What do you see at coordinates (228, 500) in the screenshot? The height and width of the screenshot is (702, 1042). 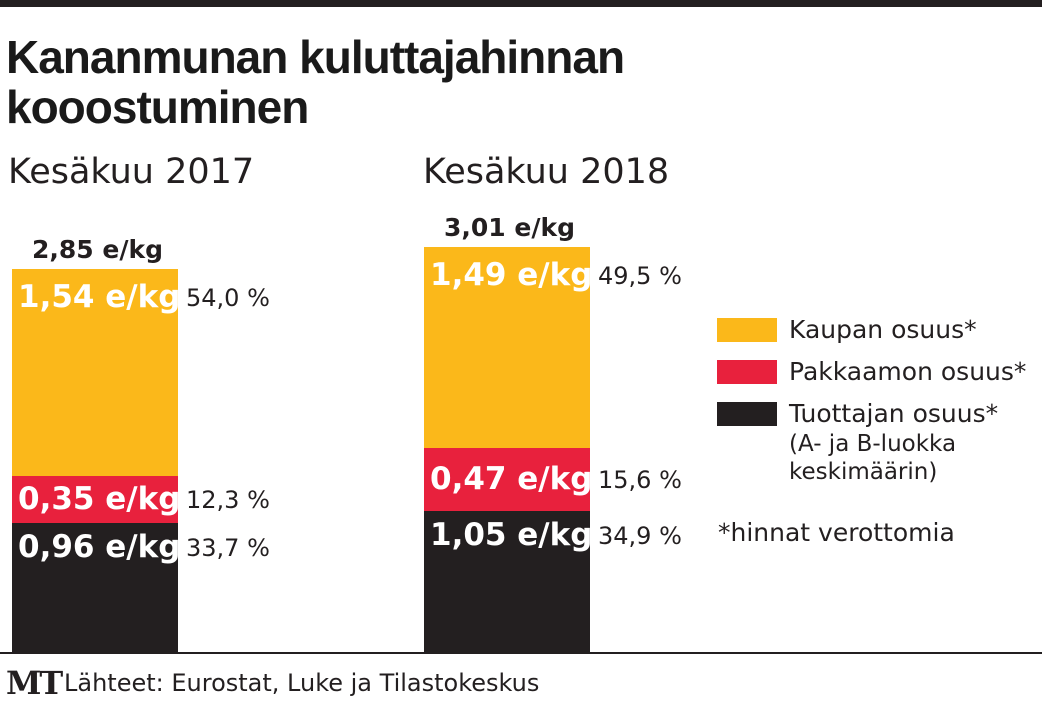 I see `percent-label-pakkaamo-2017: 12,3 %` at bounding box center [228, 500].